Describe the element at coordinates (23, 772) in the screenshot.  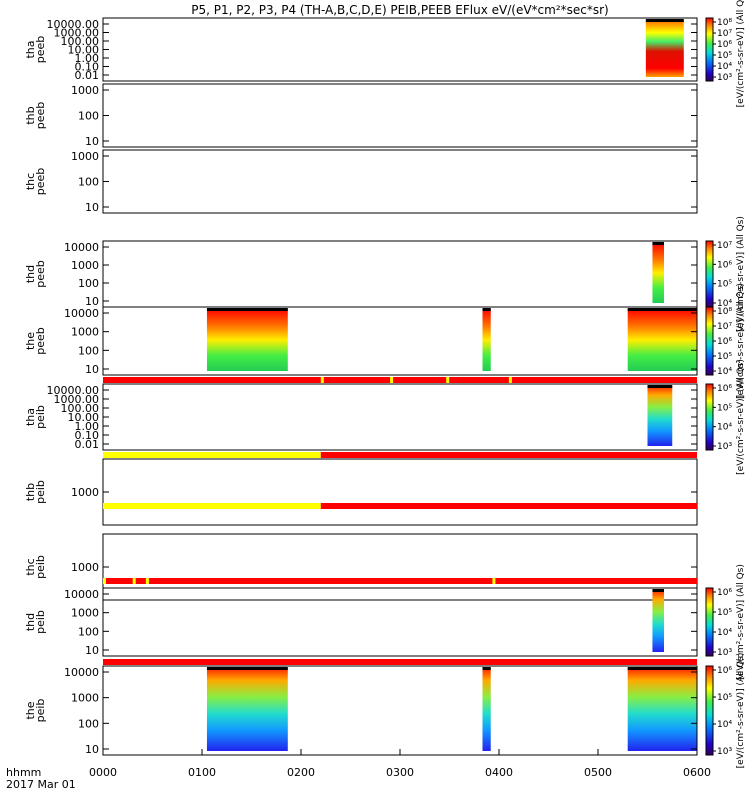
I see `x-axis-unit-label: hhmm` at that location.